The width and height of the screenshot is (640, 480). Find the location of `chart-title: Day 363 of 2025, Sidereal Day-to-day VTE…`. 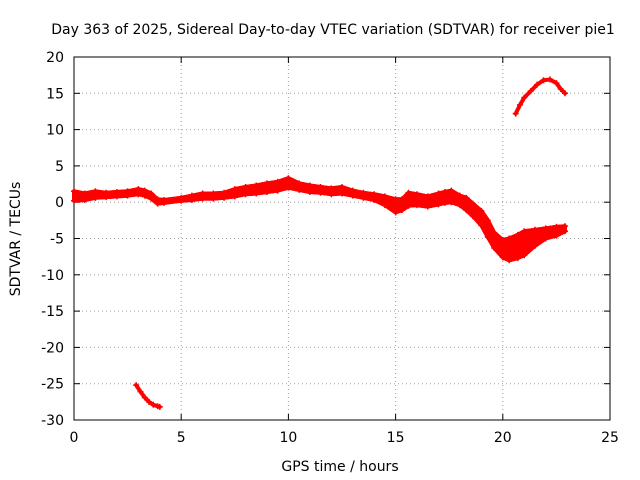

chart-title: Day 363 of 2025, Sidereal Day-to-day VTE… is located at coordinates (333, 30).